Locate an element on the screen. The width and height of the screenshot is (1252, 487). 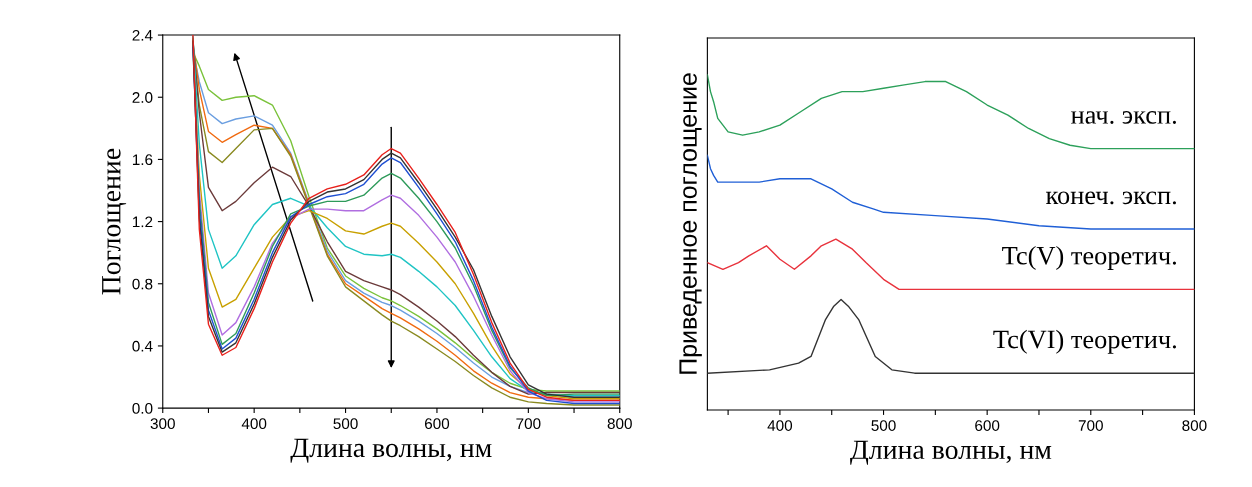
series-label: Tc(VI) теоретич. is located at coordinates (1084, 341).